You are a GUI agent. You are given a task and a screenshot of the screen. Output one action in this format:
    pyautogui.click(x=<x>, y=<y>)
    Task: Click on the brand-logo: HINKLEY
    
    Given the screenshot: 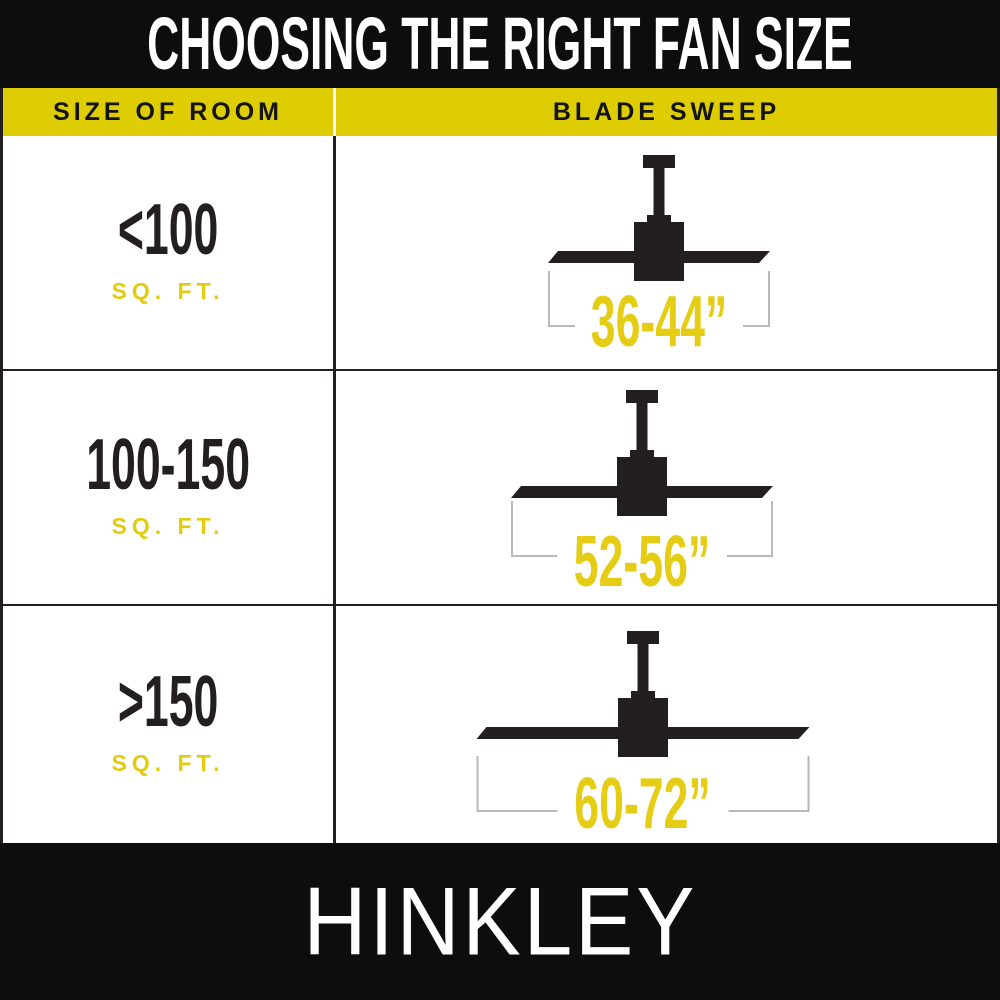 What is the action you would take?
    pyautogui.click(x=500, y=921)
    